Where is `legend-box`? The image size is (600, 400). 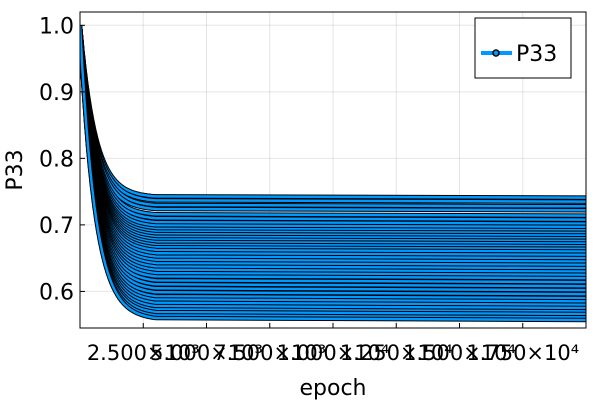
legend-box is located at coordinates (523, 48).